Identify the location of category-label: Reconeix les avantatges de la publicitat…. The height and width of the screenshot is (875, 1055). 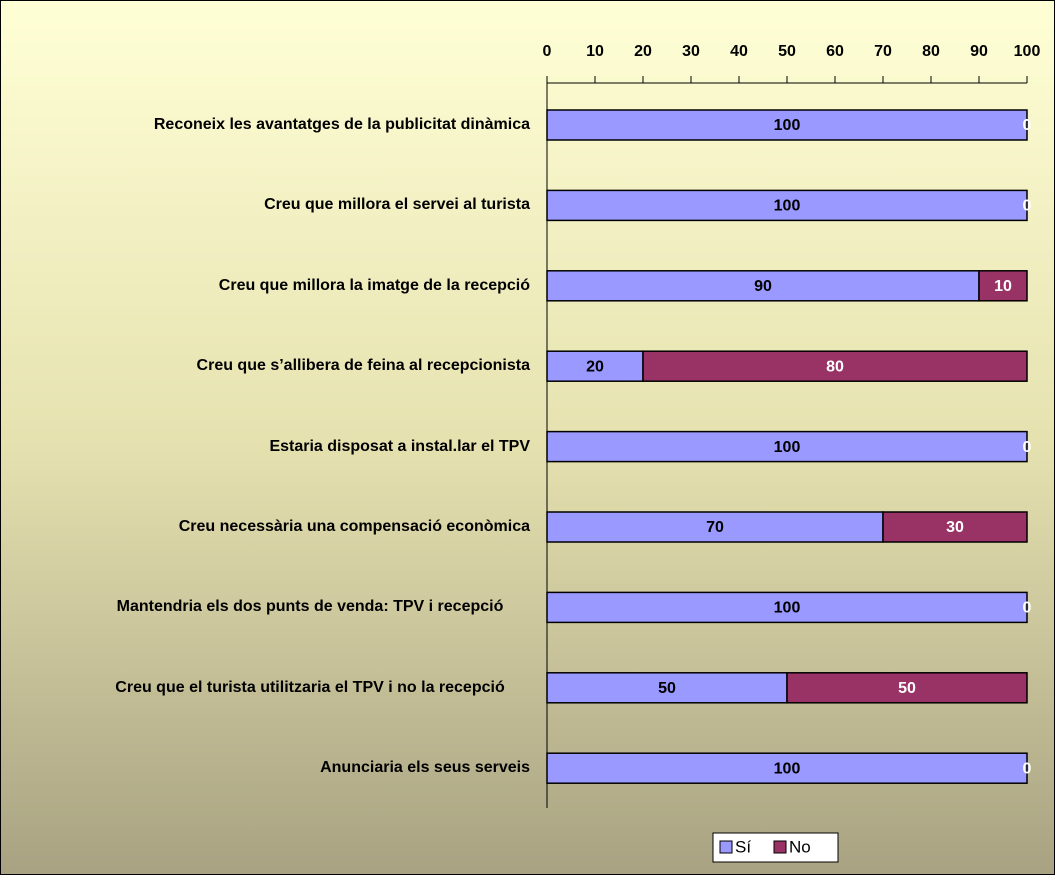
(341, 124).